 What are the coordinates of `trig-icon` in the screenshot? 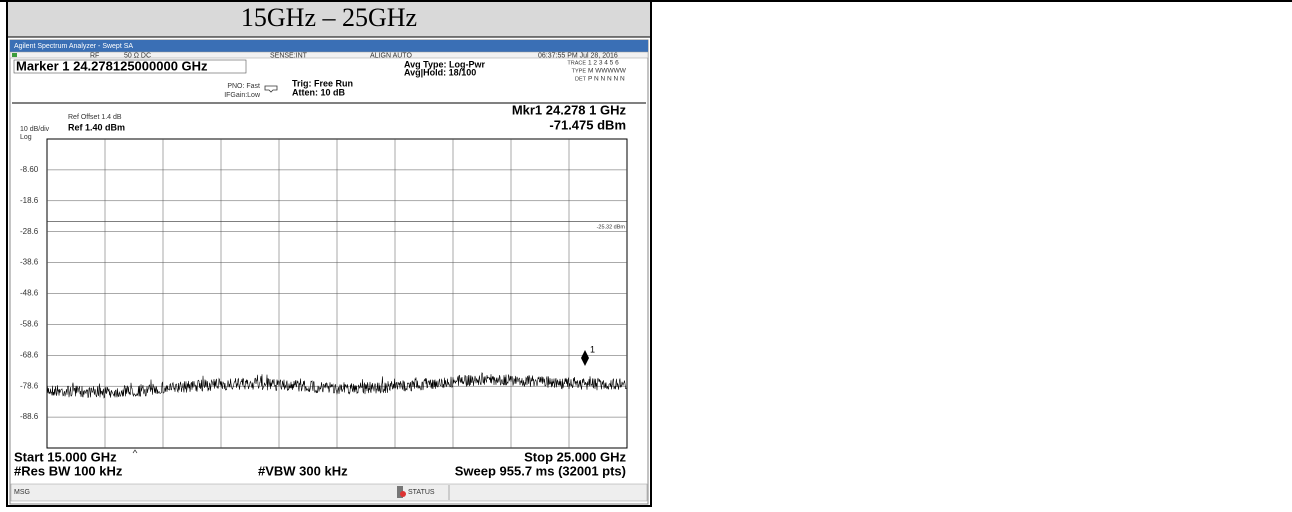 It's located at (271, 89).